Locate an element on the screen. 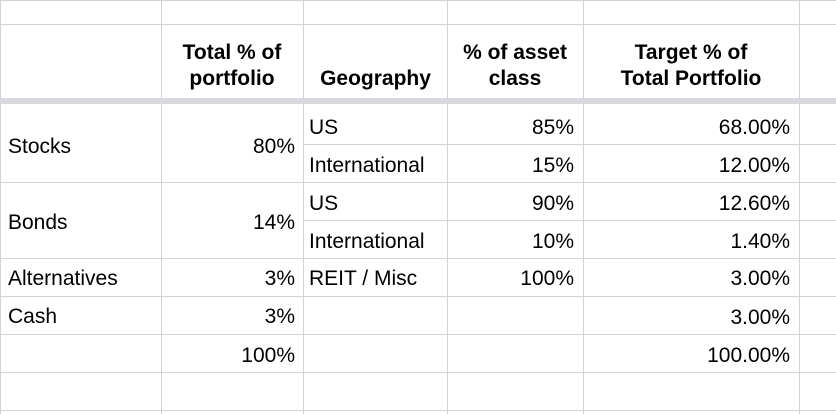 The width and height of the screenshot is (836, 414). header-target-pct: Target % of Total Portfolio is located at coordinates (691, 66).